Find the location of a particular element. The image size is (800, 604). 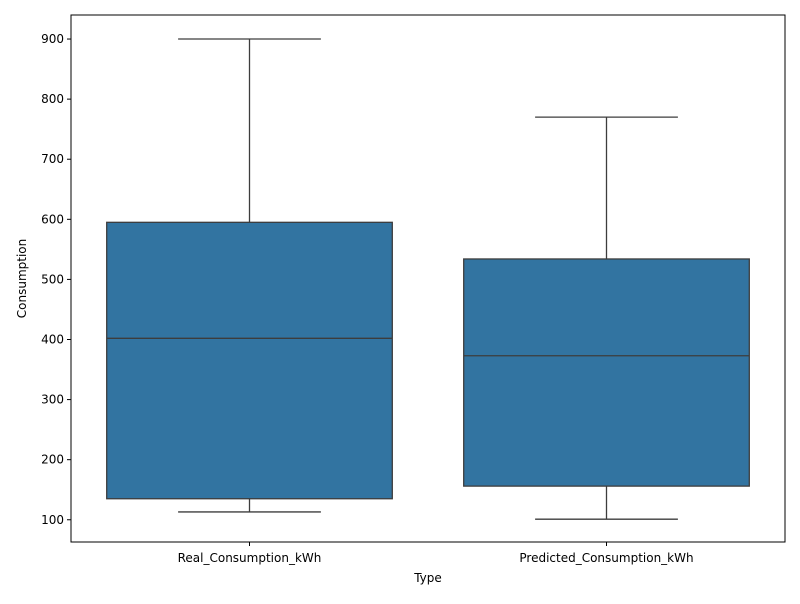

y-tick-label: 400 is located at coordinates (52, 339).